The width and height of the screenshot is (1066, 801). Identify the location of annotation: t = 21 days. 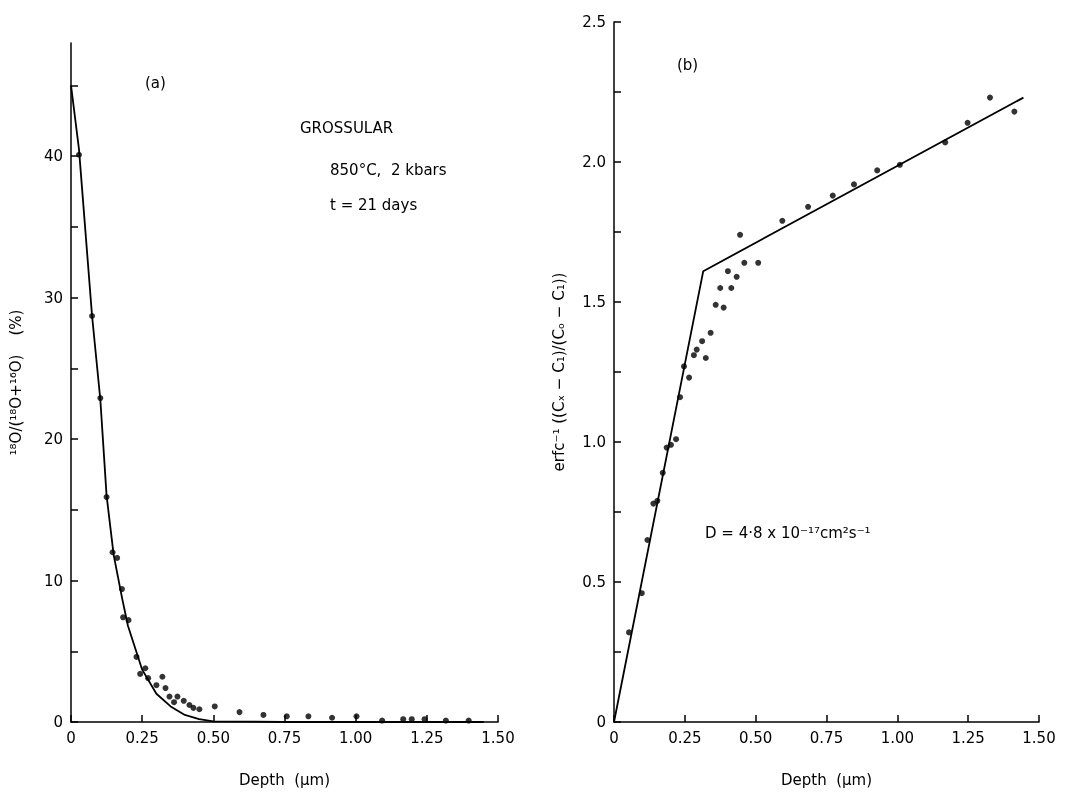
(374, 204).